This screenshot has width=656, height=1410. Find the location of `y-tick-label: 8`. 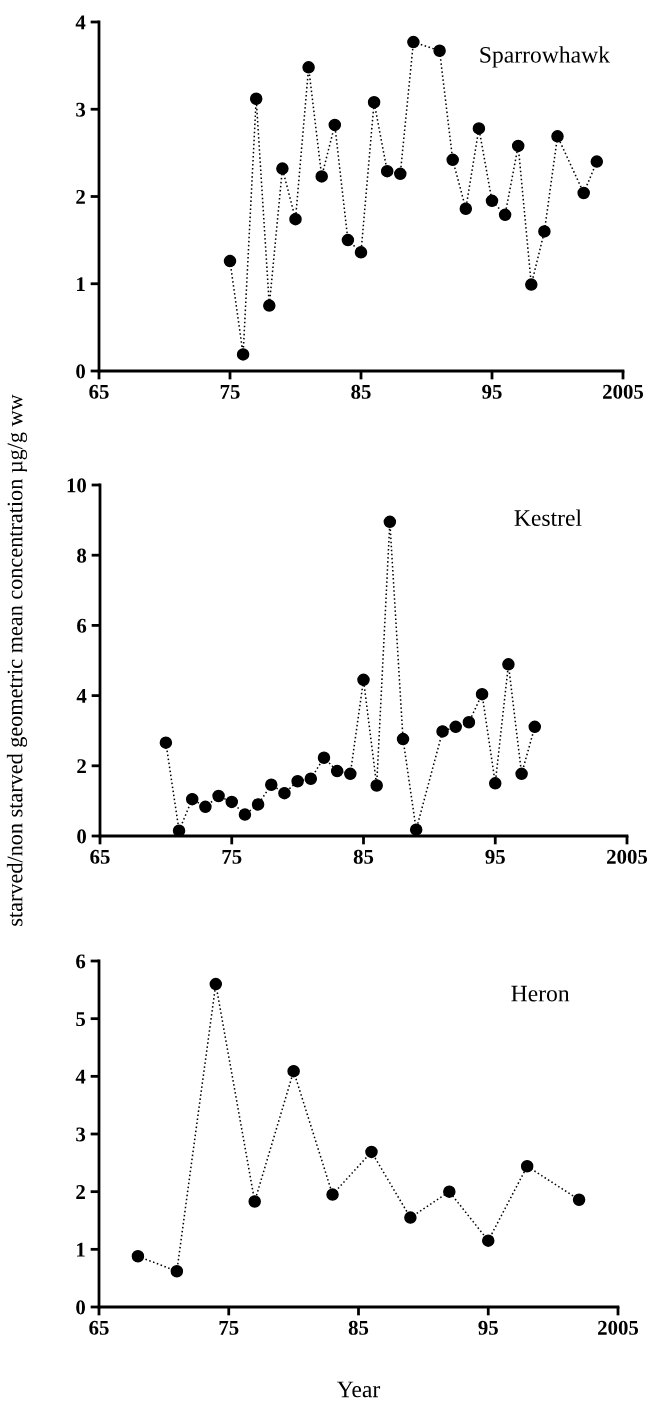

y-tick-label: 8 is located at coordinates (82, 555).